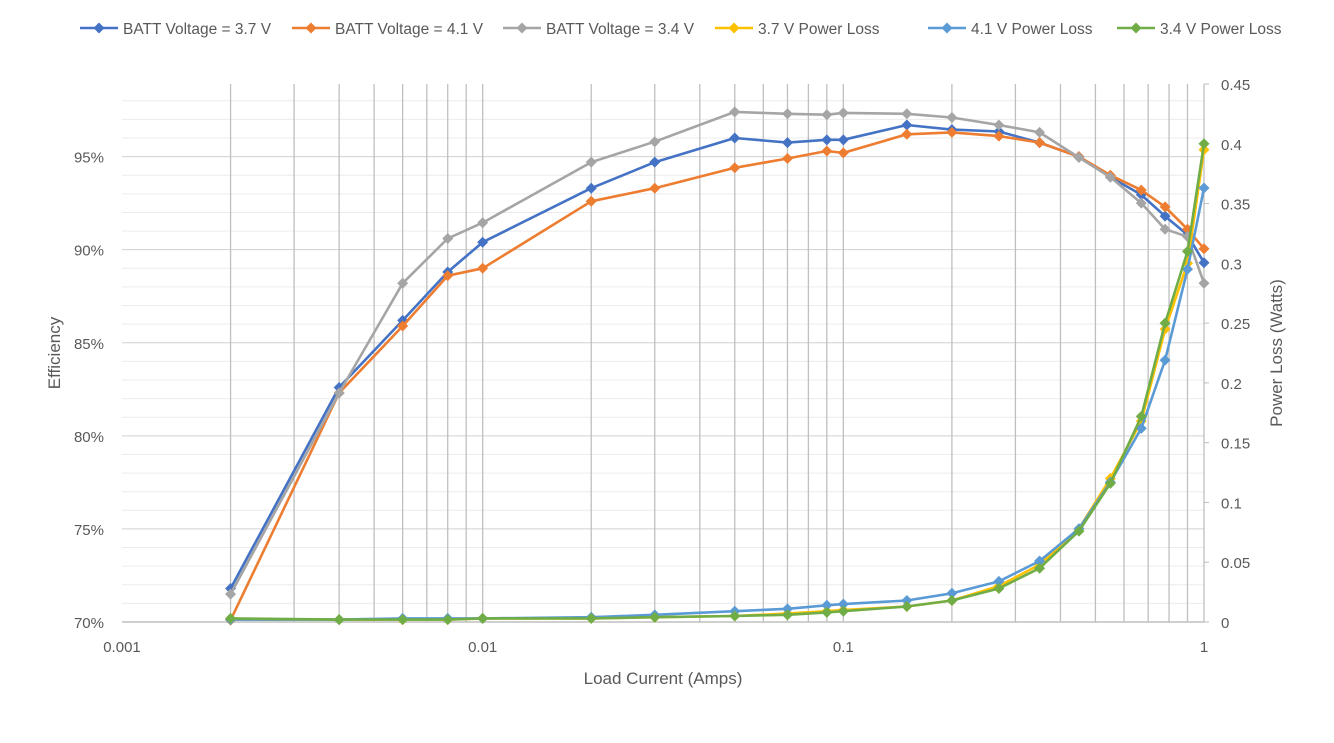 Image resolution: width=1334 pixels, height=743 pixels. What do you see at coordinates (89, 623) in the screenshot?
I see `y-tick-label: 70%` at bounding box center [89, 623].